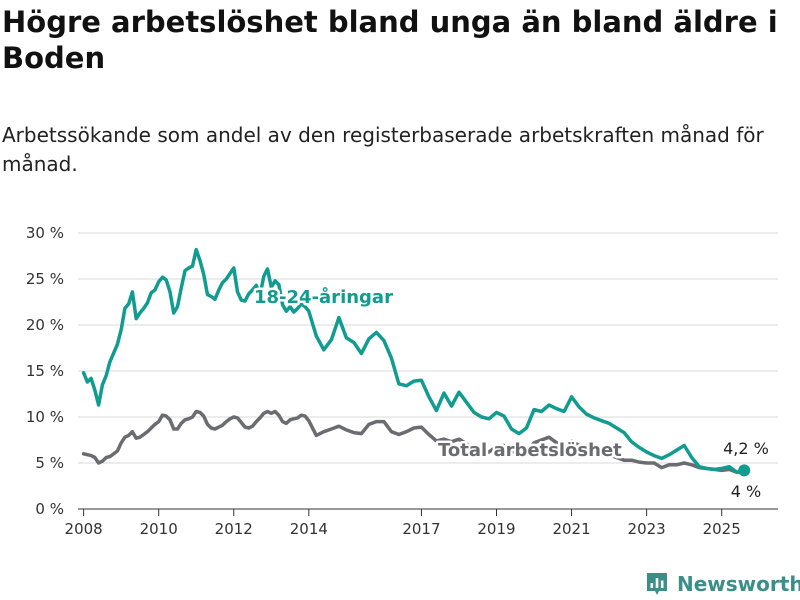  Describe the element at coordinates (657, 584) in the screenshot. I see `bar-chart-icon` at that location.